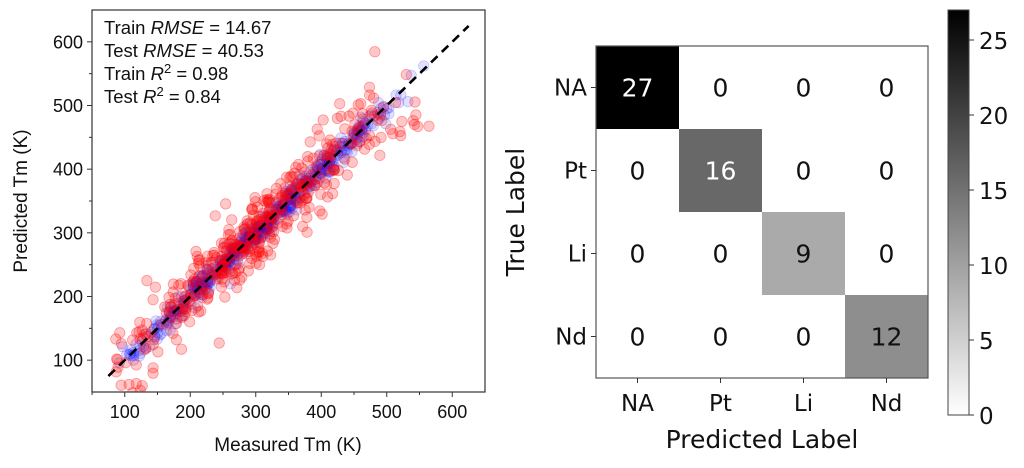 This screenshot has width=1024, height=468. What do you see at coordinates (993, 117) in the screenshot?
I see `colorbar-tick-label: 20` at bounding box center [993, 117].